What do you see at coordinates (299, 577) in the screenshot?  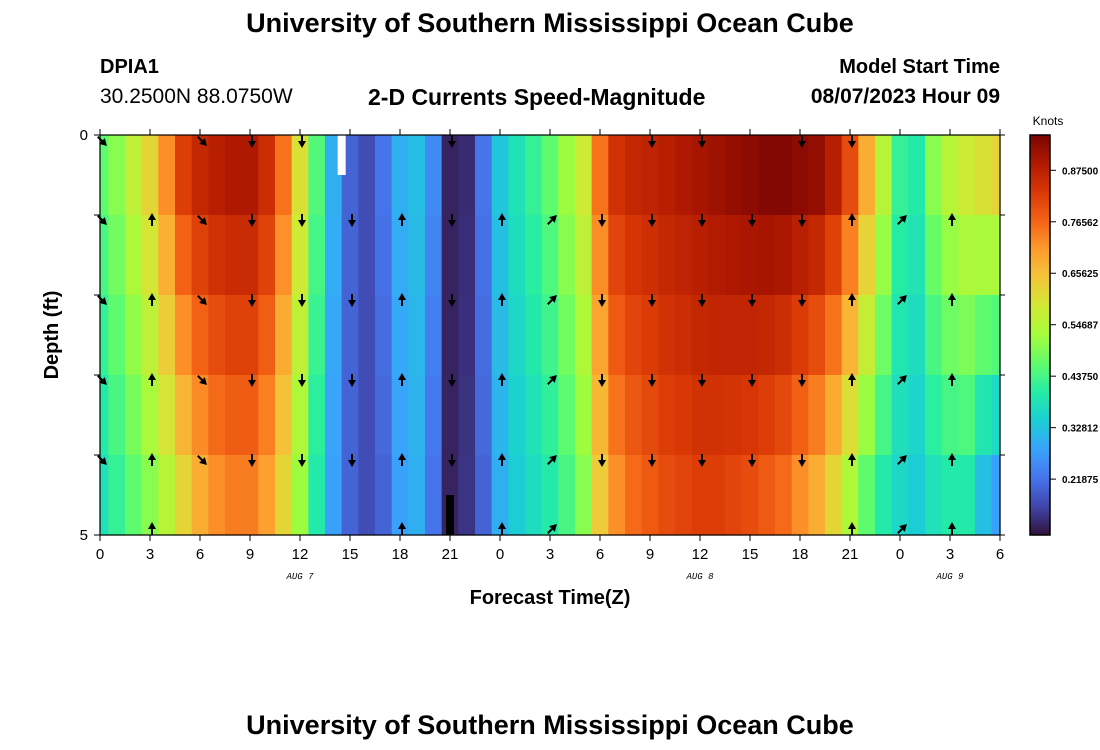 I see `day-label: AUG 7` at bounding box center [299, 577].